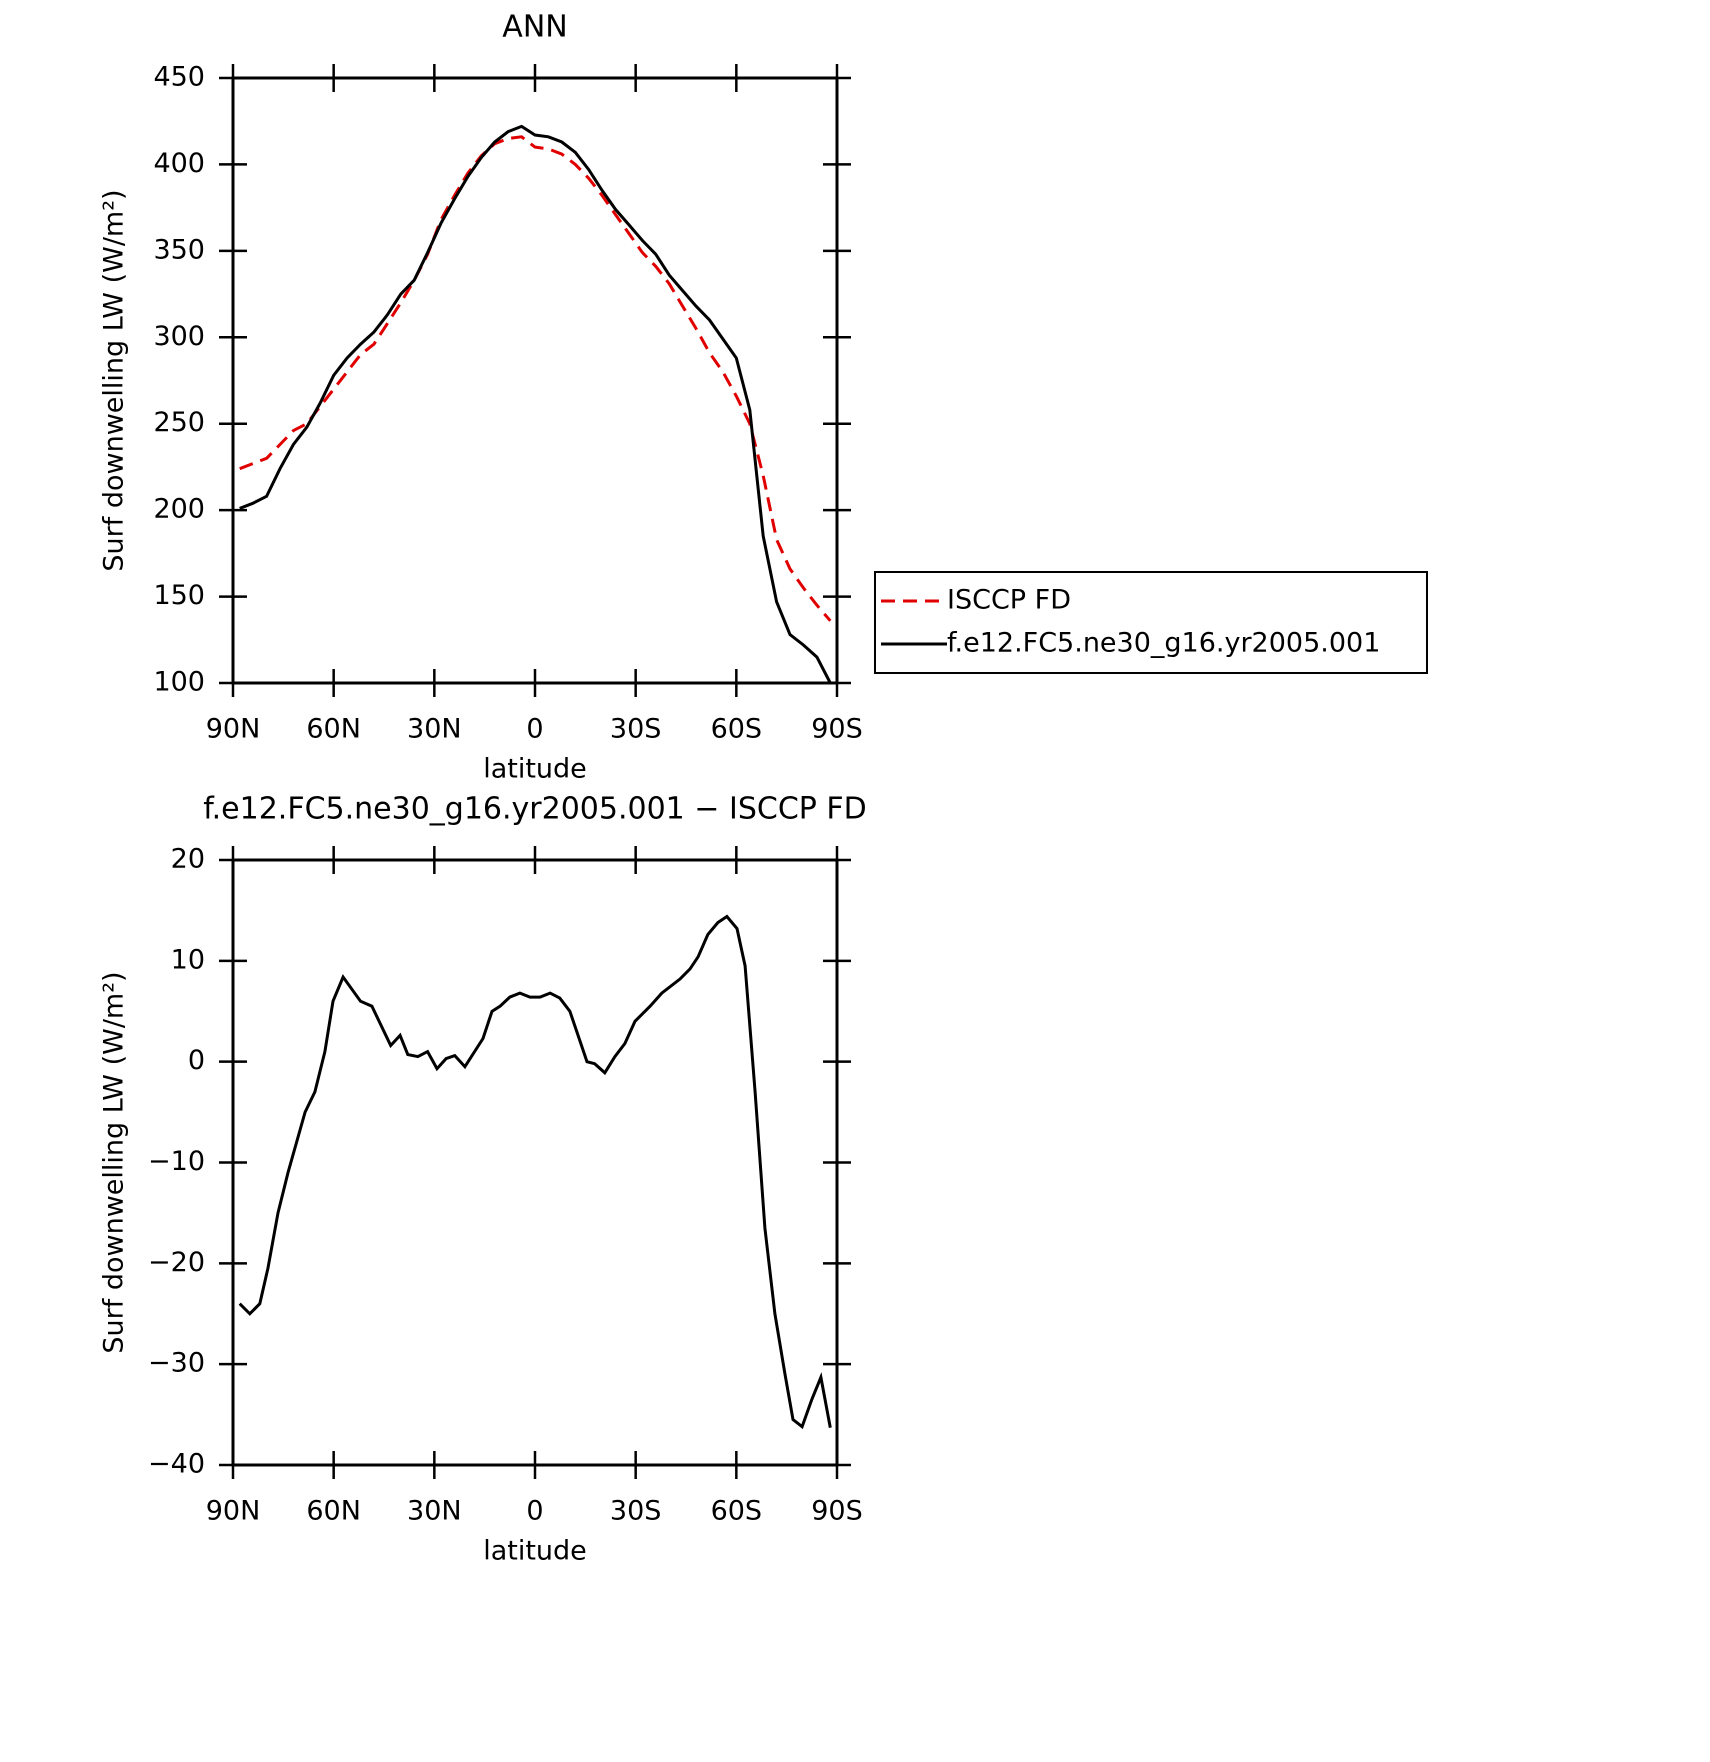 The image size is (1710, 1762). What do you see at coordinates (179, 249) in the screenshot?
I see `y-tick-label: 350` at bounding box center [179, 249].